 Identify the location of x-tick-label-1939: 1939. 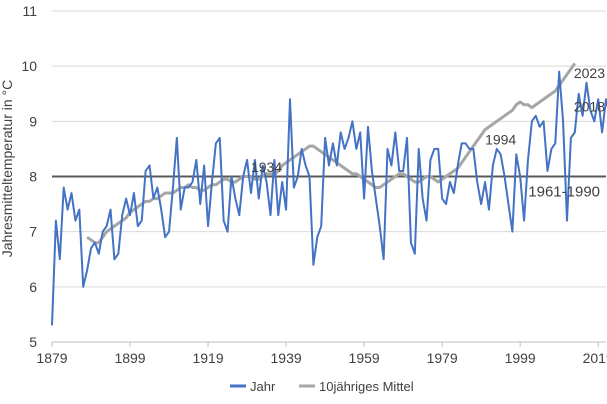
(286, 358).